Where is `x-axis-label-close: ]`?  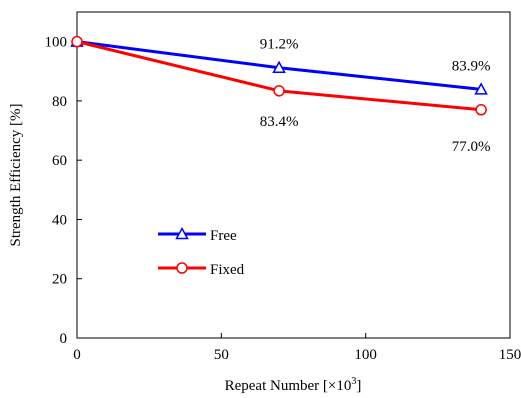
x-axis-label-close: ] is located at coordinates (358, 386).